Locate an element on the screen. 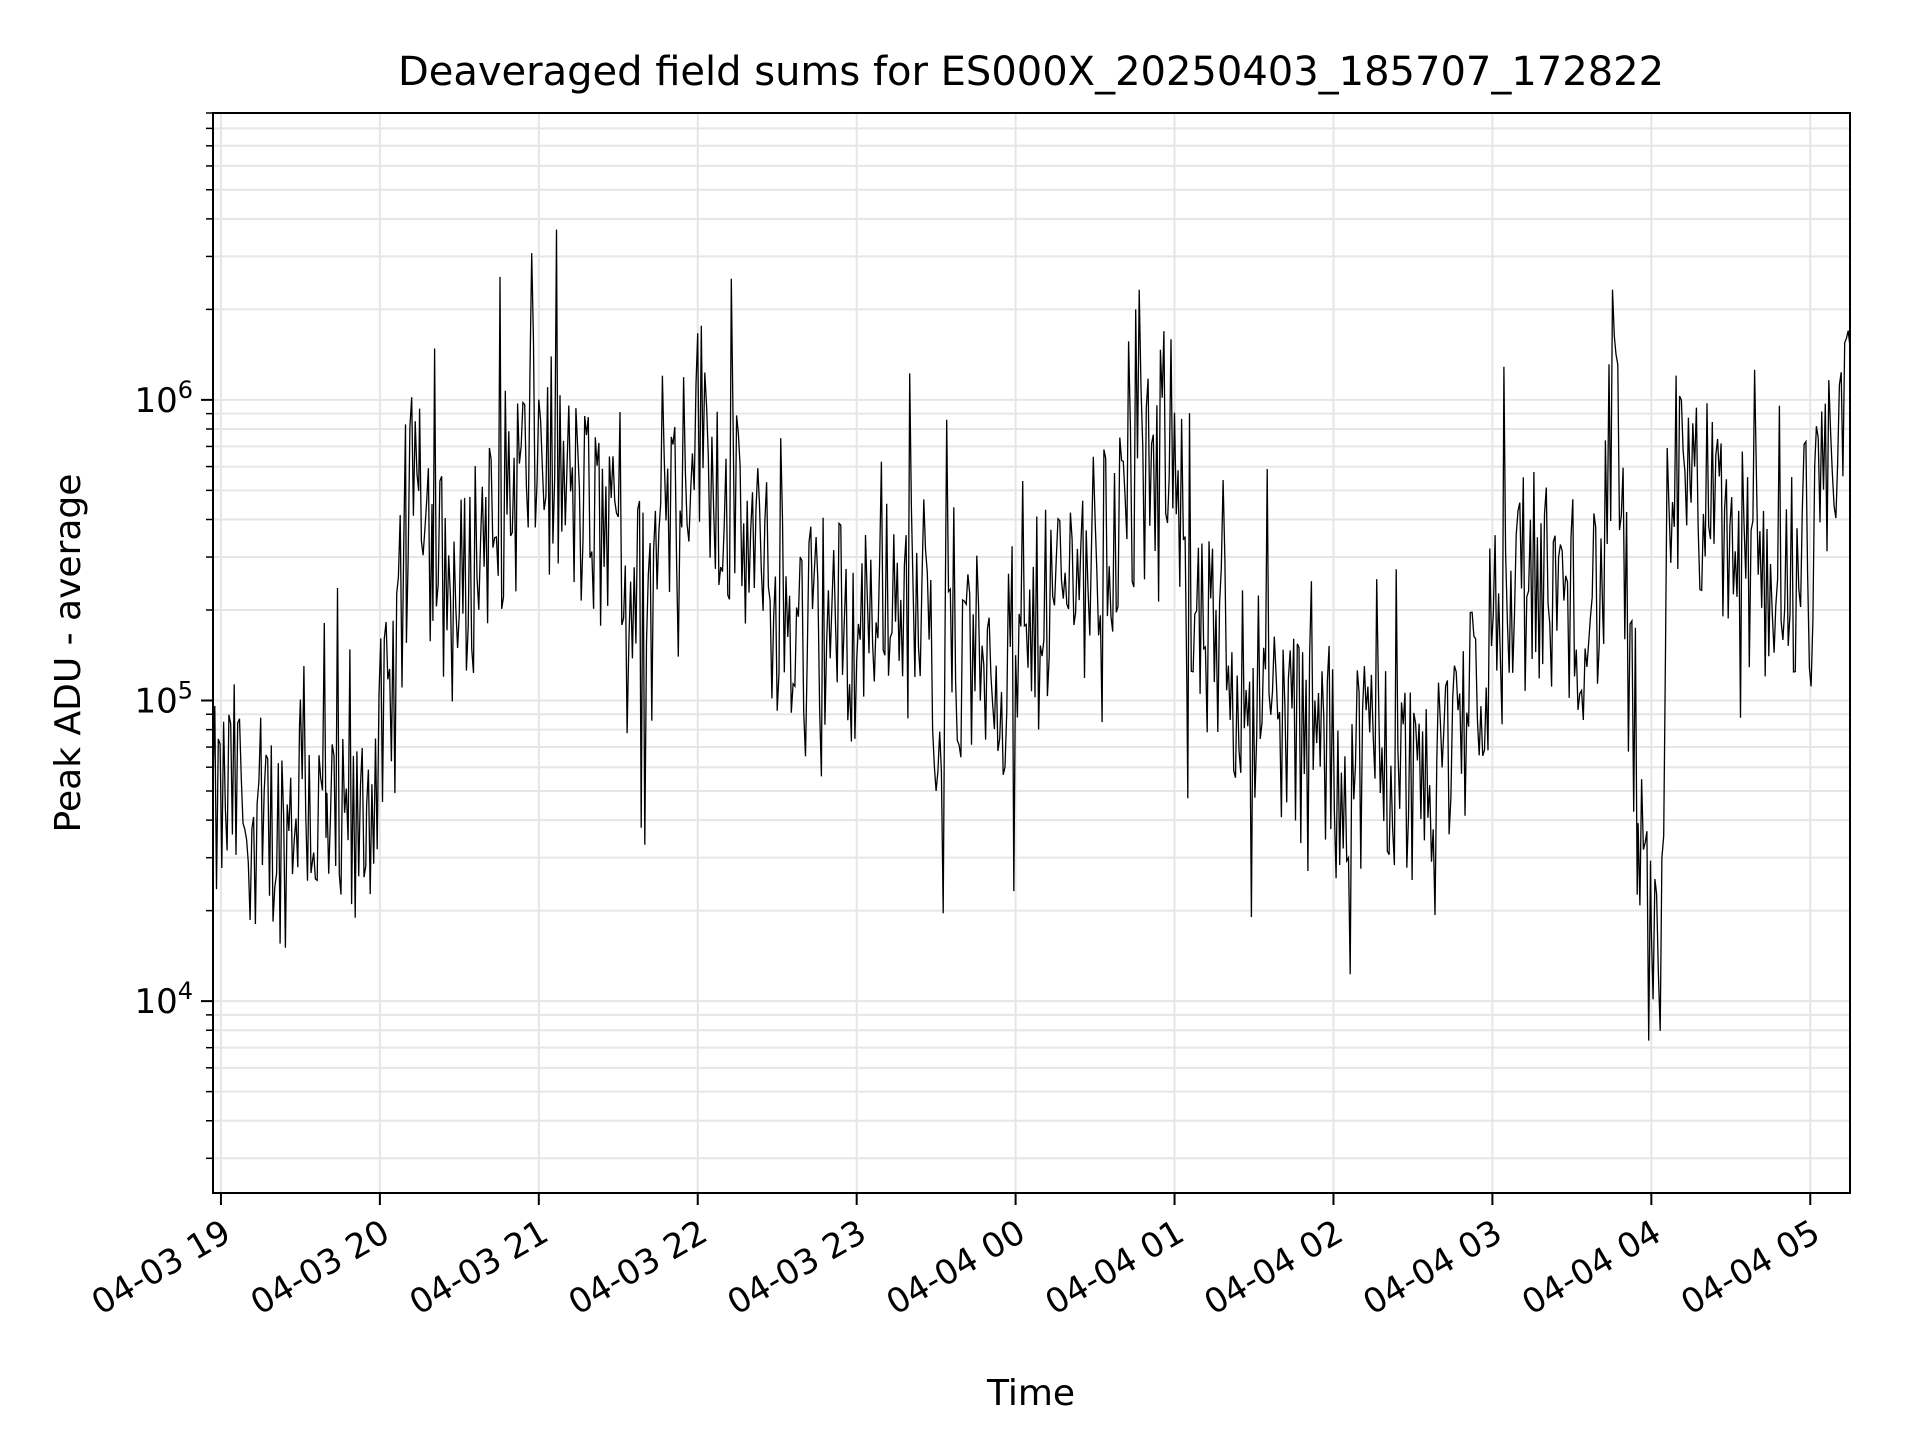  x-tick-label: 04-04 02 is located at coordinates (1274, 1267).